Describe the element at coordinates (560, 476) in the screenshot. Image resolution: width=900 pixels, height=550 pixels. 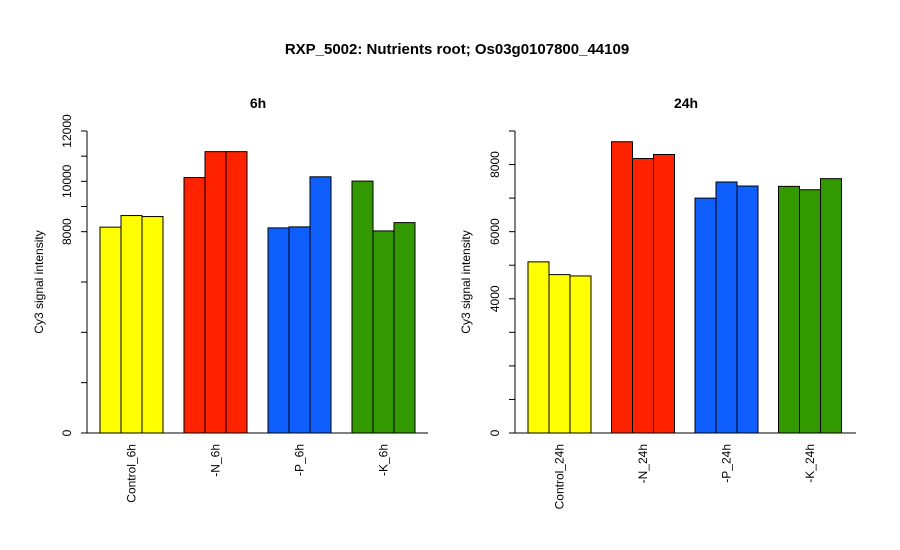
I see `x-tick-label-control-24h: Control_24h` at that location.